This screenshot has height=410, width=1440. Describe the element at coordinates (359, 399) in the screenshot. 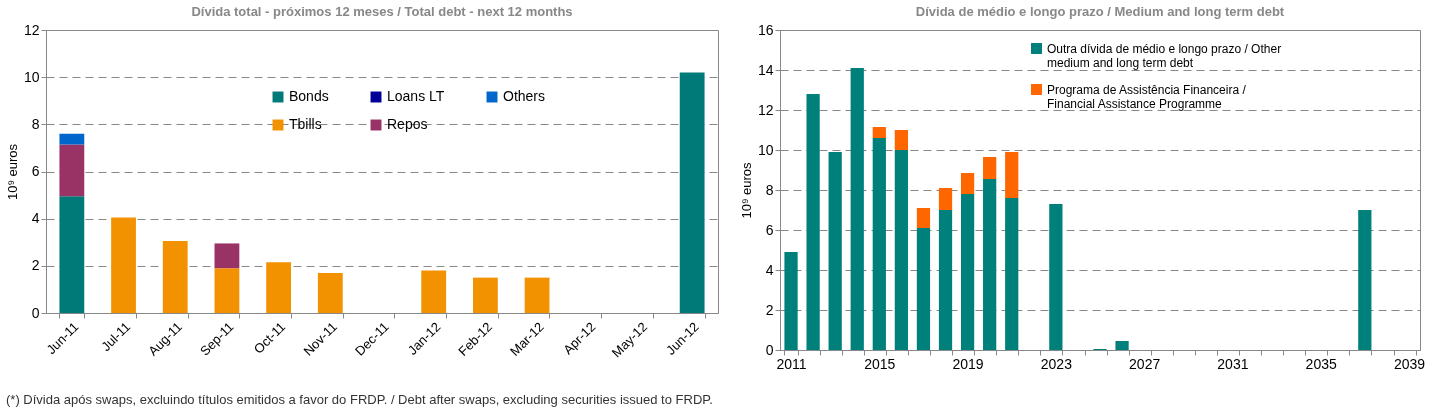

I see `text: (*) Dívida após swaps, excluindo títulos emitidos a favor do FRDP. / Debt after swaps, excluding securities issued to FRDP.` at that location.